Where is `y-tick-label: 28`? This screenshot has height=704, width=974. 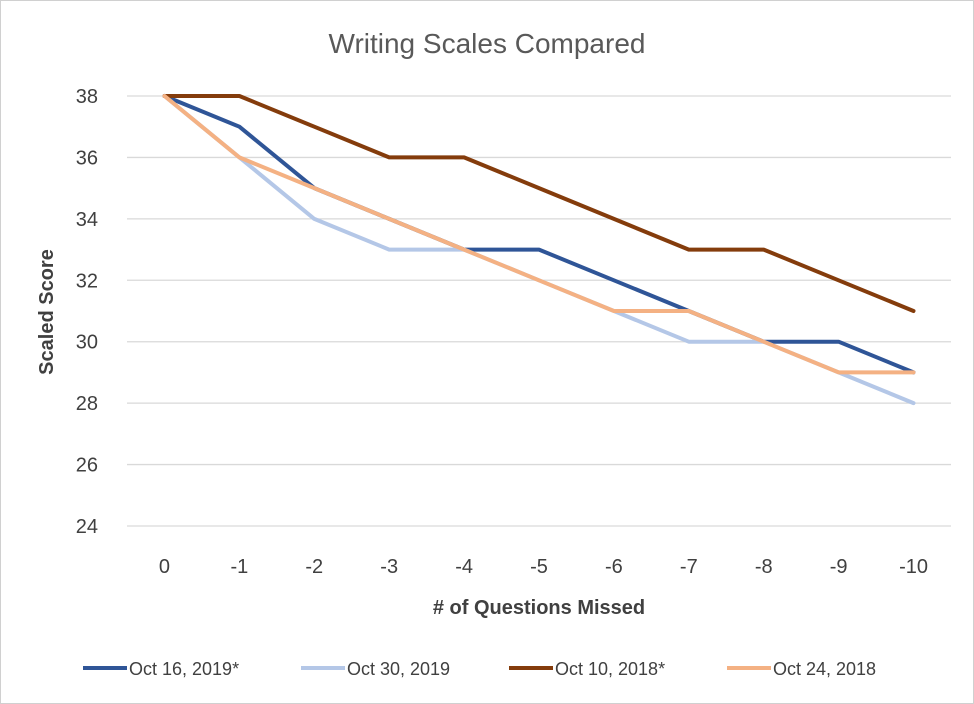 y-tick-label: 28 is located at coordinates (87, 404).